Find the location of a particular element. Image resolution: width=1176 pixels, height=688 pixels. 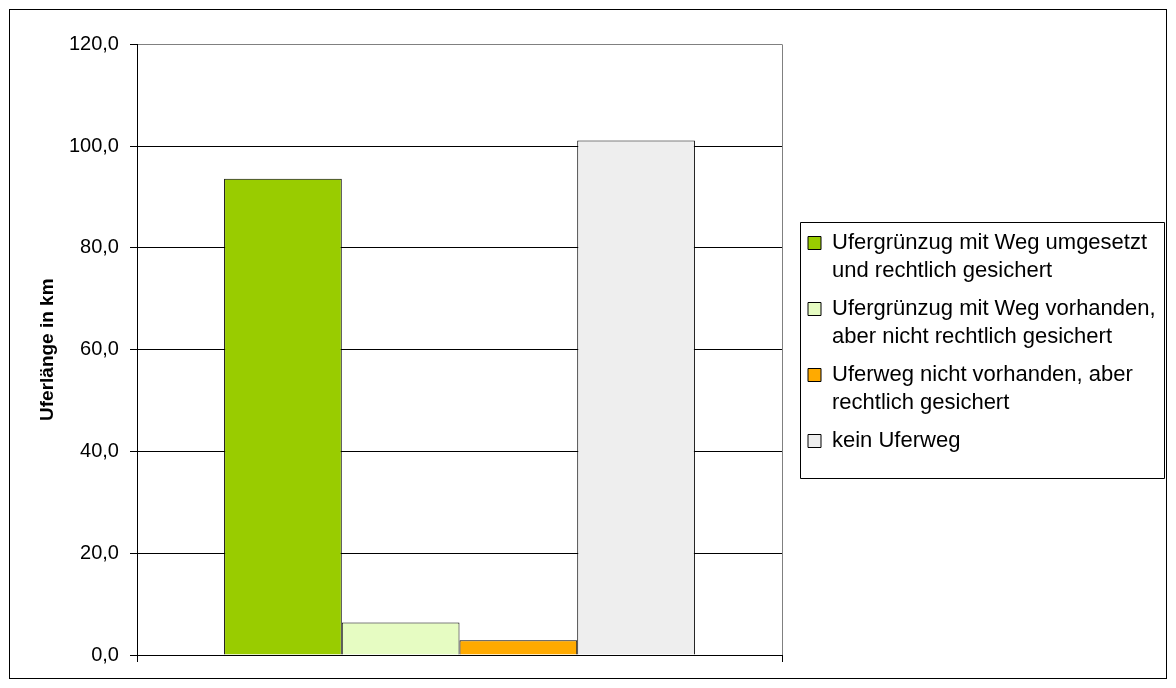

legend-label: Uferweg nicht vorhanden, aber rechtlich gesichert is located at coordinates (982, 388).